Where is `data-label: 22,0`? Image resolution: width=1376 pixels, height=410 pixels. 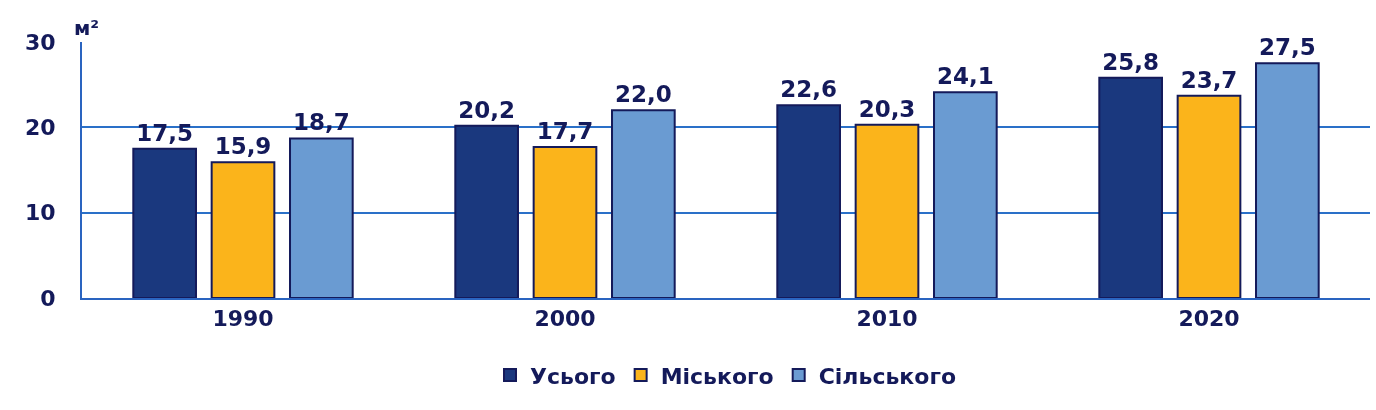
data-label: 22,0 is located at coordinates (643, 94).